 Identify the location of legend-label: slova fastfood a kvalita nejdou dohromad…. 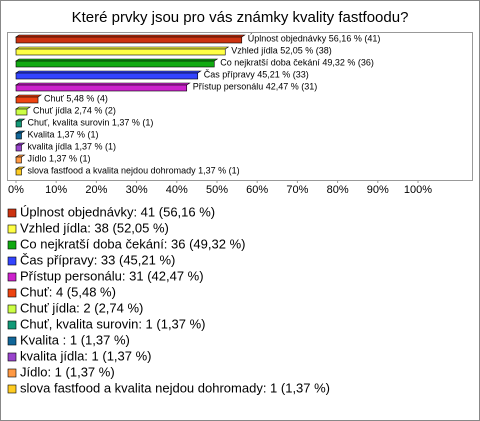
(175, 387).